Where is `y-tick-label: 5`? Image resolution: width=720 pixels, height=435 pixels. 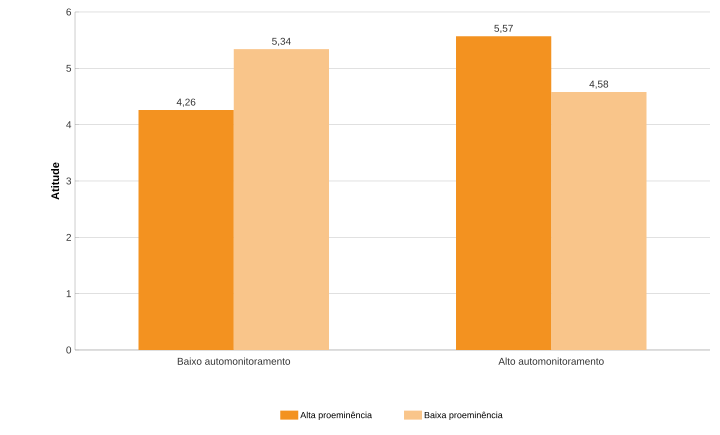 y-tick-label: 5 is located at coordinates (69, 68).